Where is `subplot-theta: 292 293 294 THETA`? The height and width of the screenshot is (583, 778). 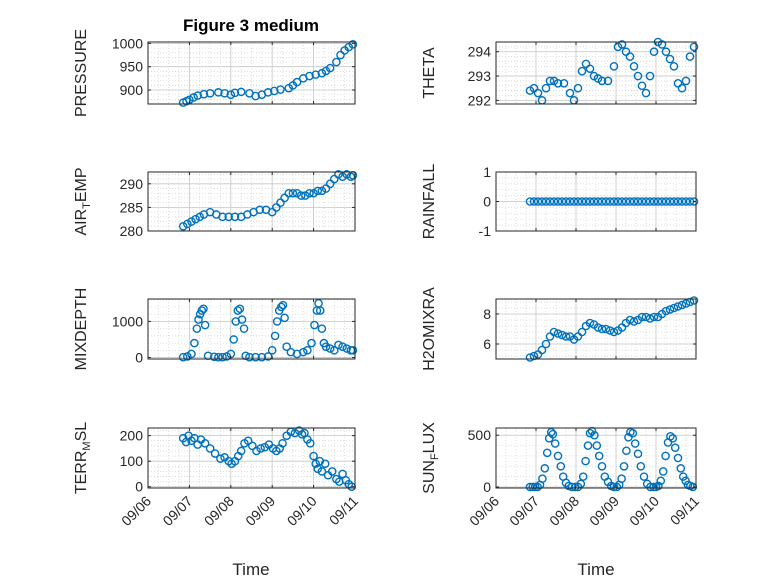
subplot-theta: 292 293 294 THETA is located at coordinates (560, 72).